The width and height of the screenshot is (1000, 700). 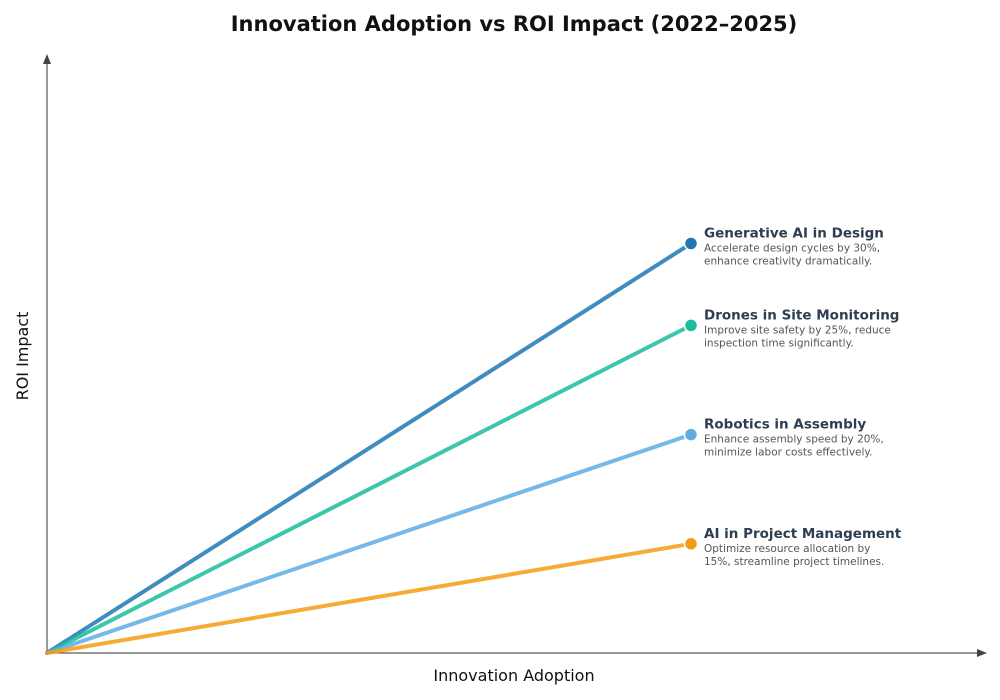 I want to click on y-axis-label: ROI Impact, so click(x=22, y=356).